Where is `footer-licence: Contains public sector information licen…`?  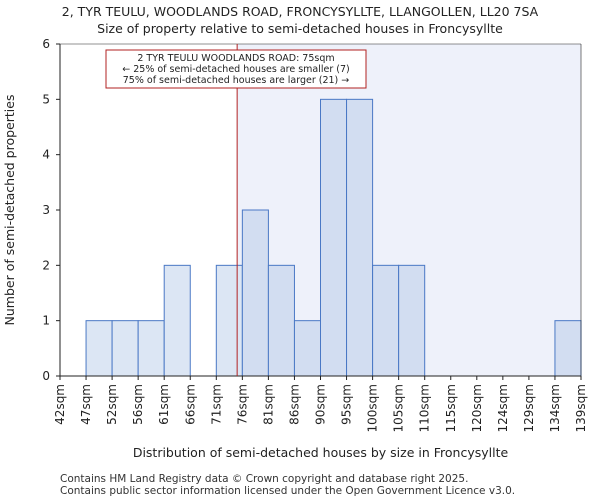 footer-licence: Contains public sector information licen… is located at coordinates (288, 491).